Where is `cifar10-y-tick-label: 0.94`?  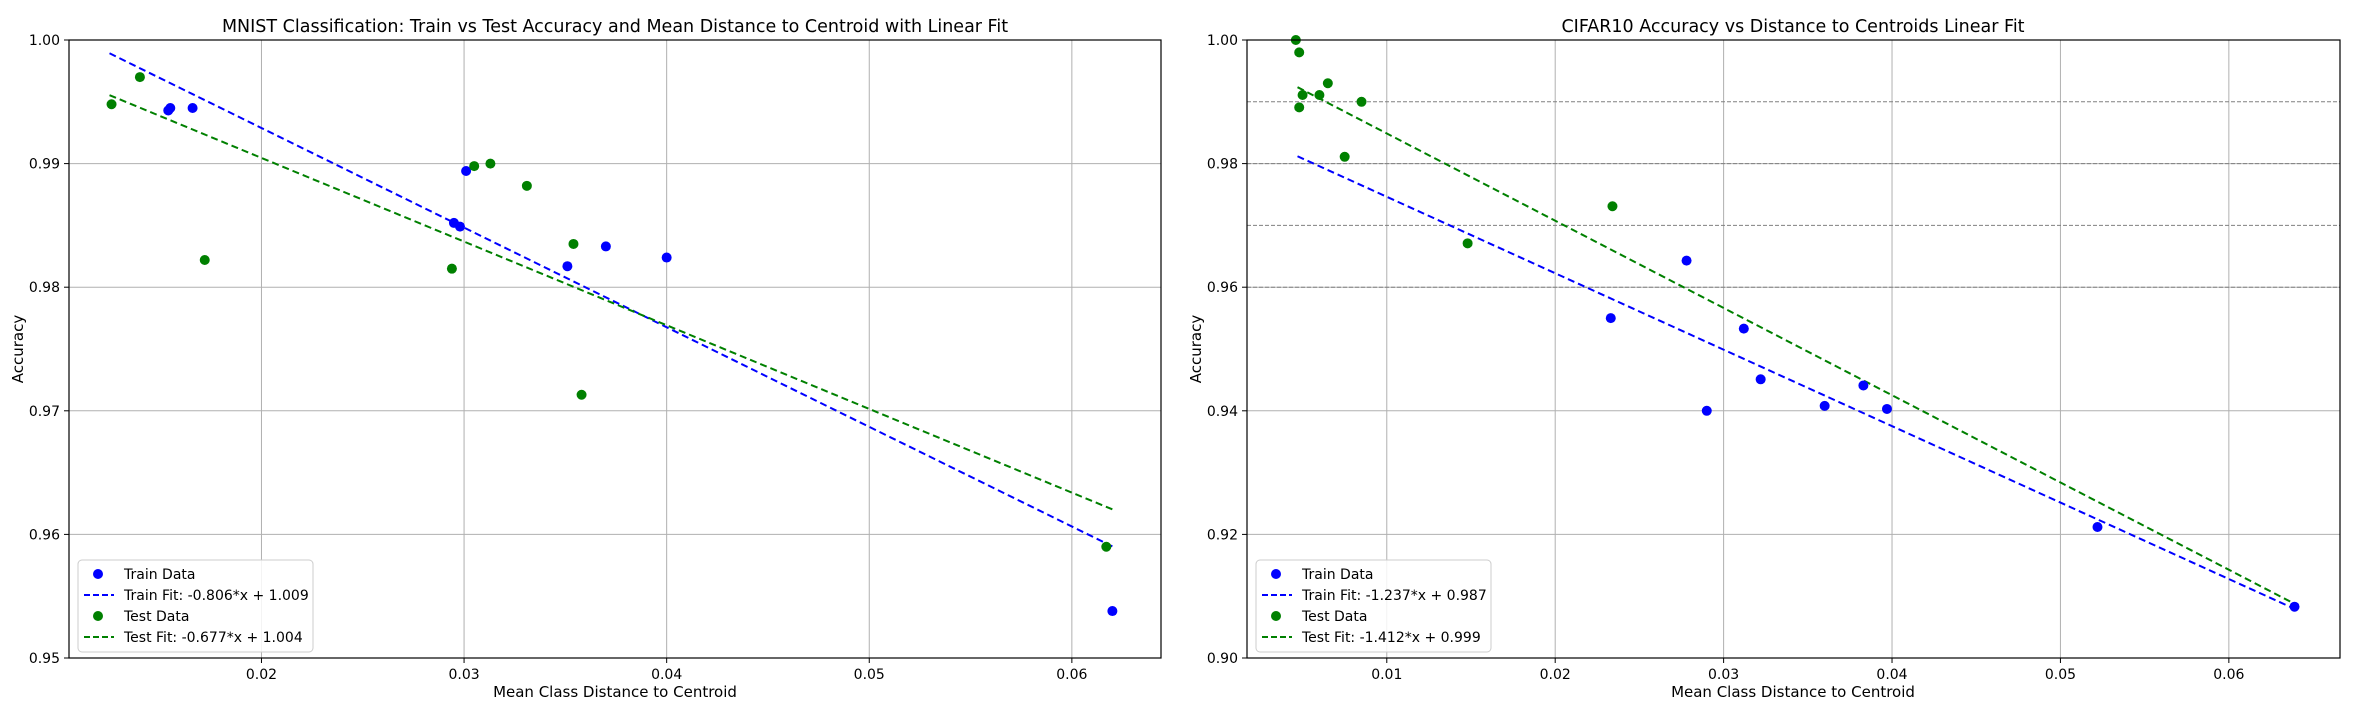 cifar10-y-tick-label: 0.94 is located at coordinates (1222, 412).